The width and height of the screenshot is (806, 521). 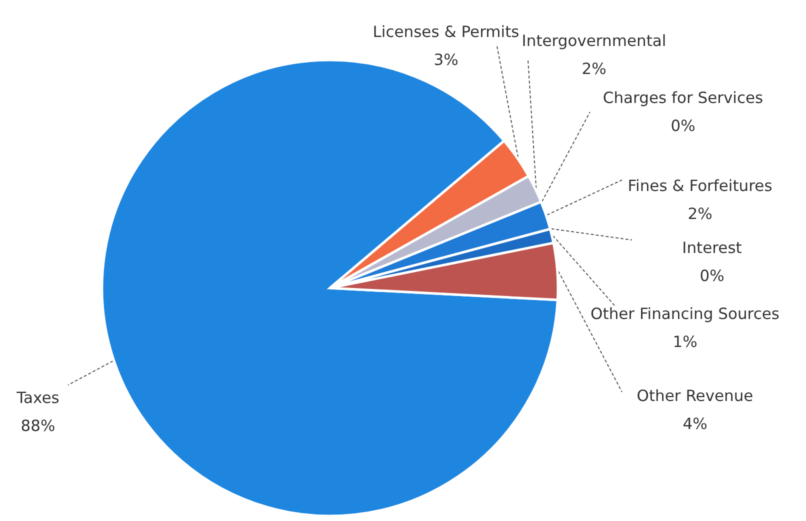 I want to click on slice-label: Licenses & Permits, so click(x=446, y=32).